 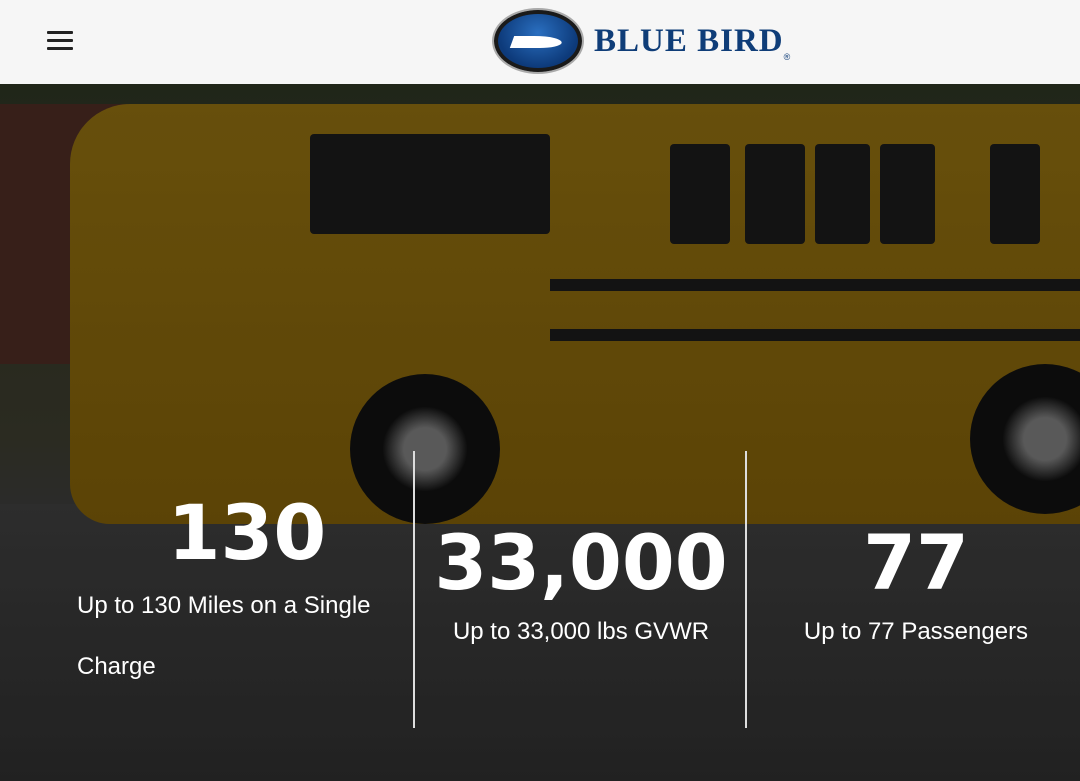 What do you see at coordinates (787, 57) in the screenshot?
I see `registered-mark: ®` at bounding box center [787, 57].